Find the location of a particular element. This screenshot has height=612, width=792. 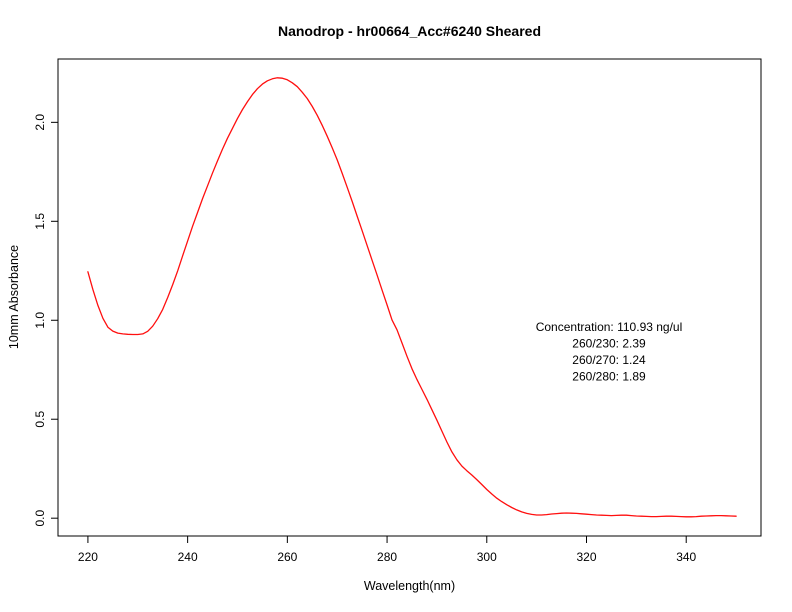

x-axis-label: Wavelength(nm) is located at coordinates (409, 586).